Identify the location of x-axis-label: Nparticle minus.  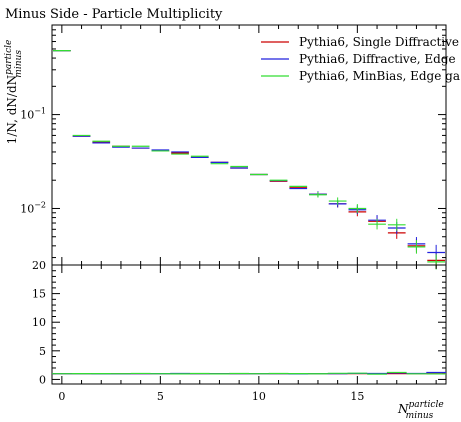
(420, 410).